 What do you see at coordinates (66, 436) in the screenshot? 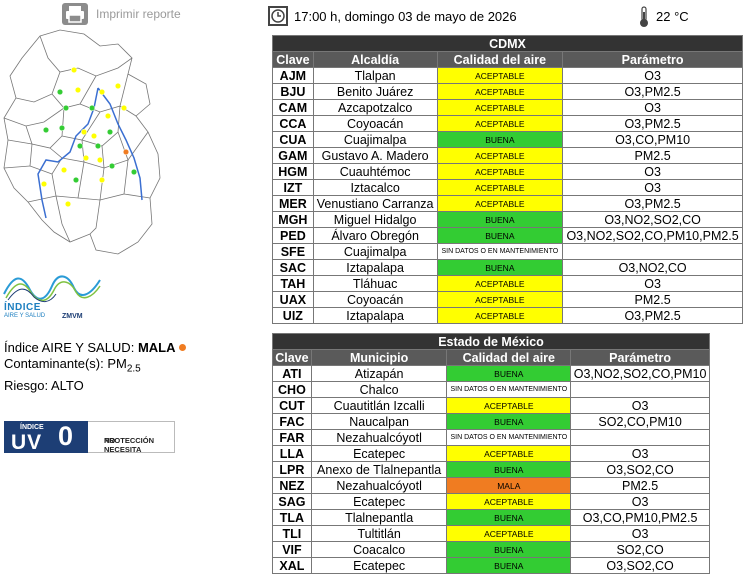
I see `uv-value: 0` at bounding box center [66, 436].